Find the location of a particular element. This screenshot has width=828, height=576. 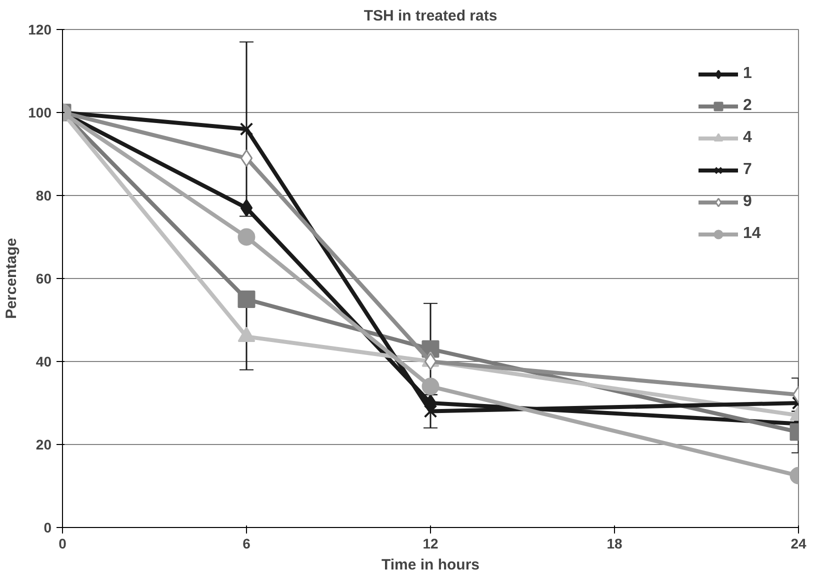

legend-label: 14 is located at coordinates (752, 234).